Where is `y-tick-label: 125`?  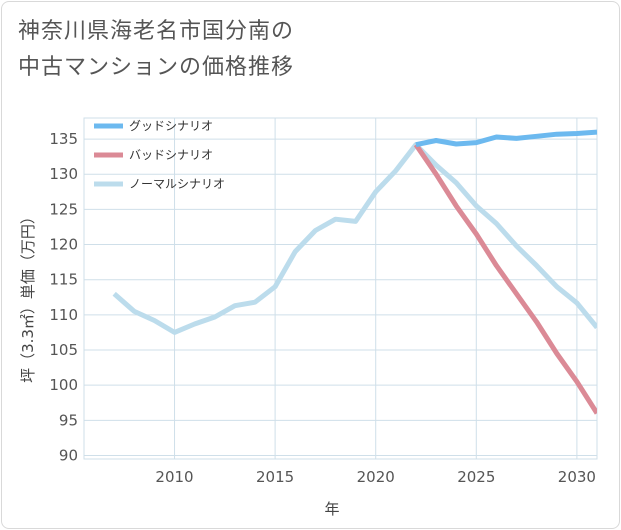 y-tick-label: 125 is located at coordinates (63, 209).